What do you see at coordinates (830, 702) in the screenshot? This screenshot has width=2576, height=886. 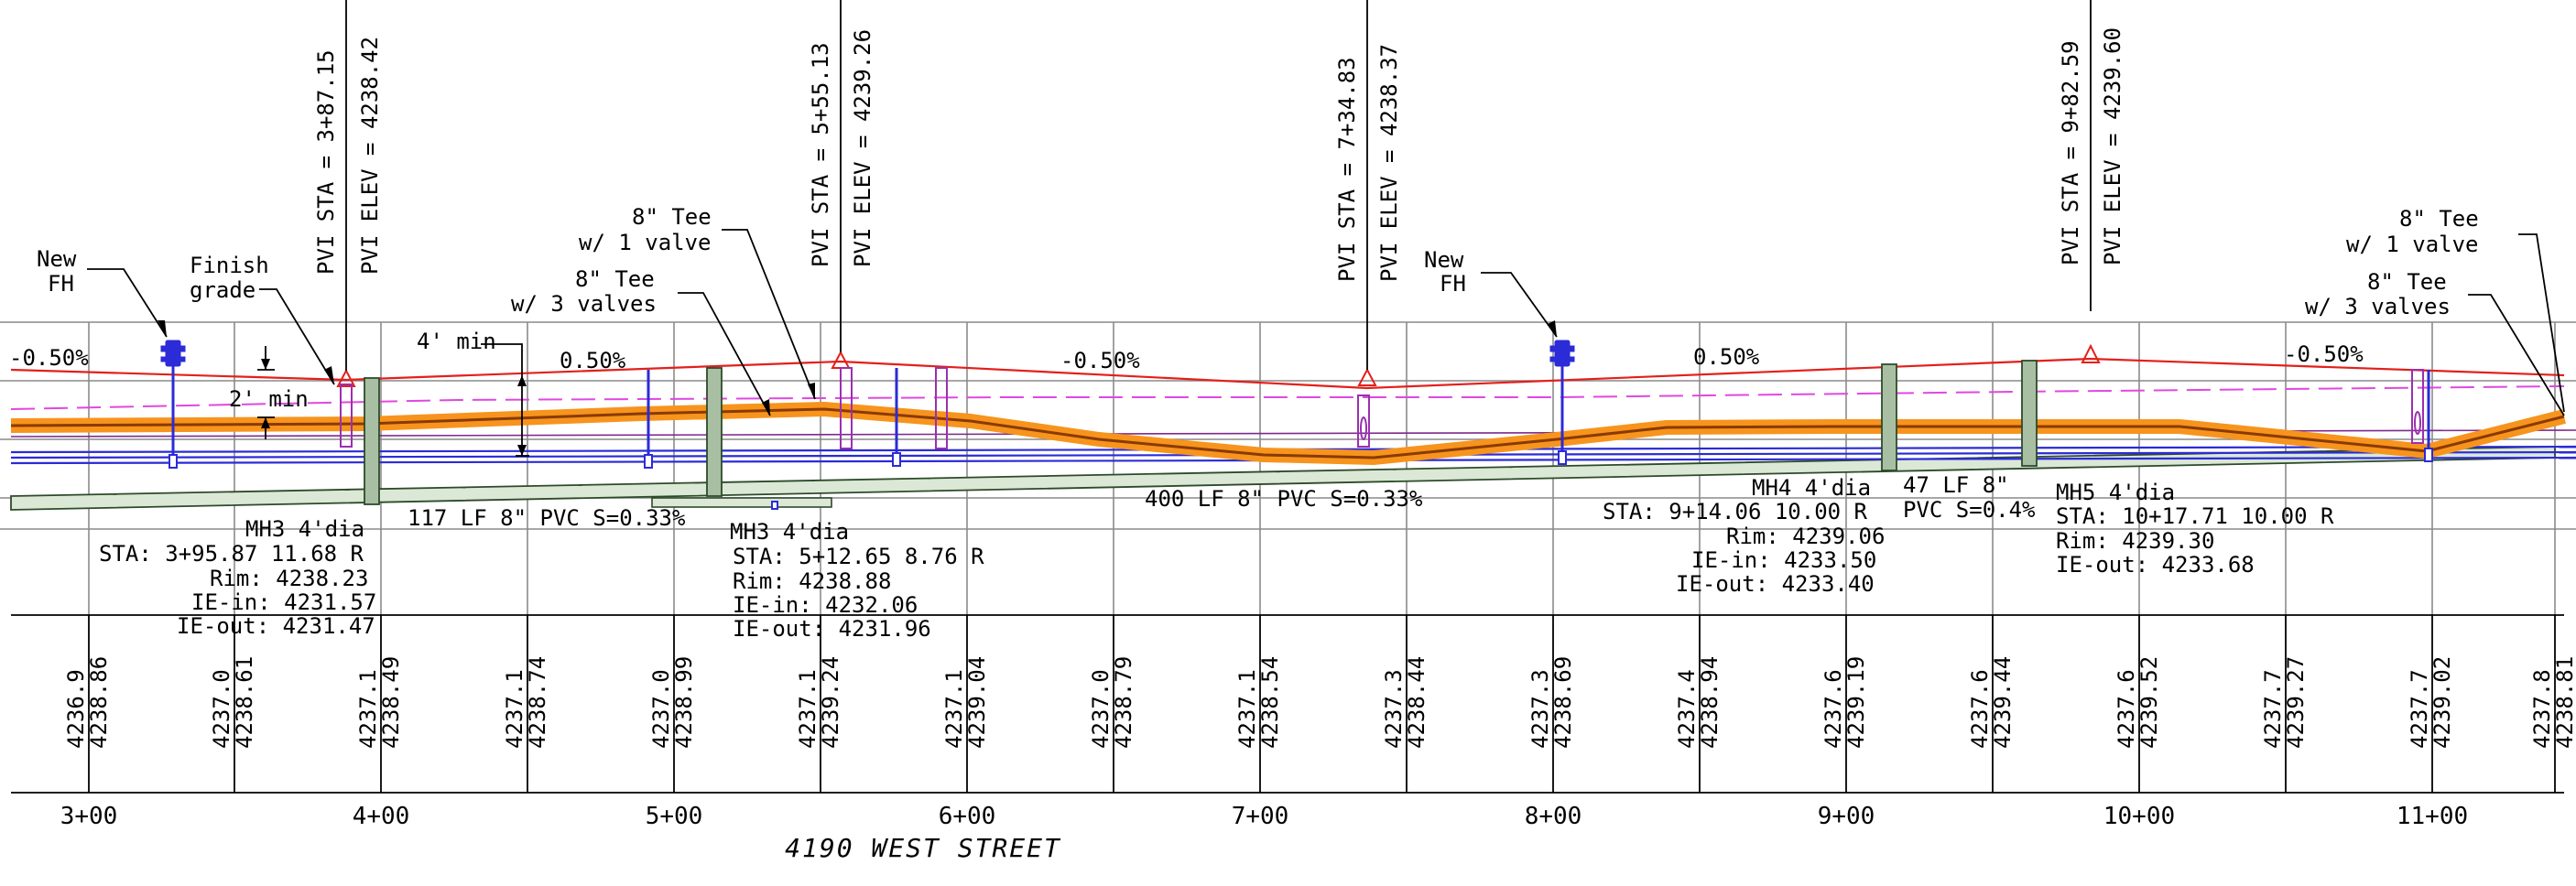 I see `proposed-elevation: 4239.24` at bounding box center [830, 702].